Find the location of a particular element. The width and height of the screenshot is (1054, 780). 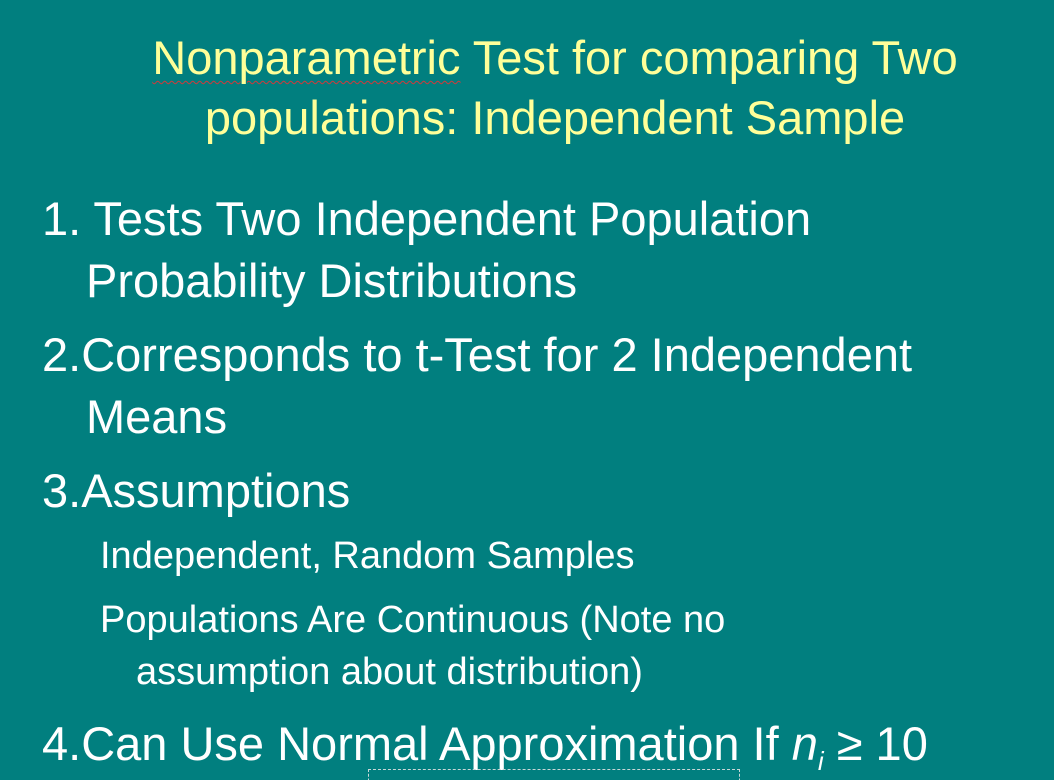

sub-item-1: Independent, Random Samples is located at coordinates (367, 556).